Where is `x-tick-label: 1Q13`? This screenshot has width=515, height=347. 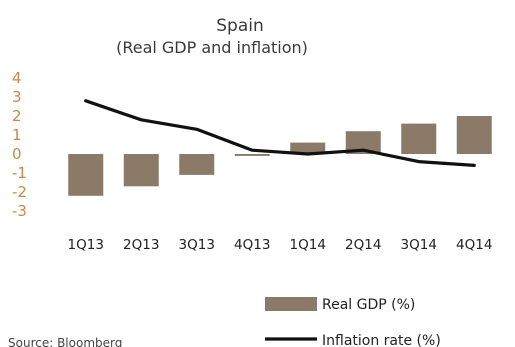
x-tick-label: 1Q13 is located at coordinates (86, 245).